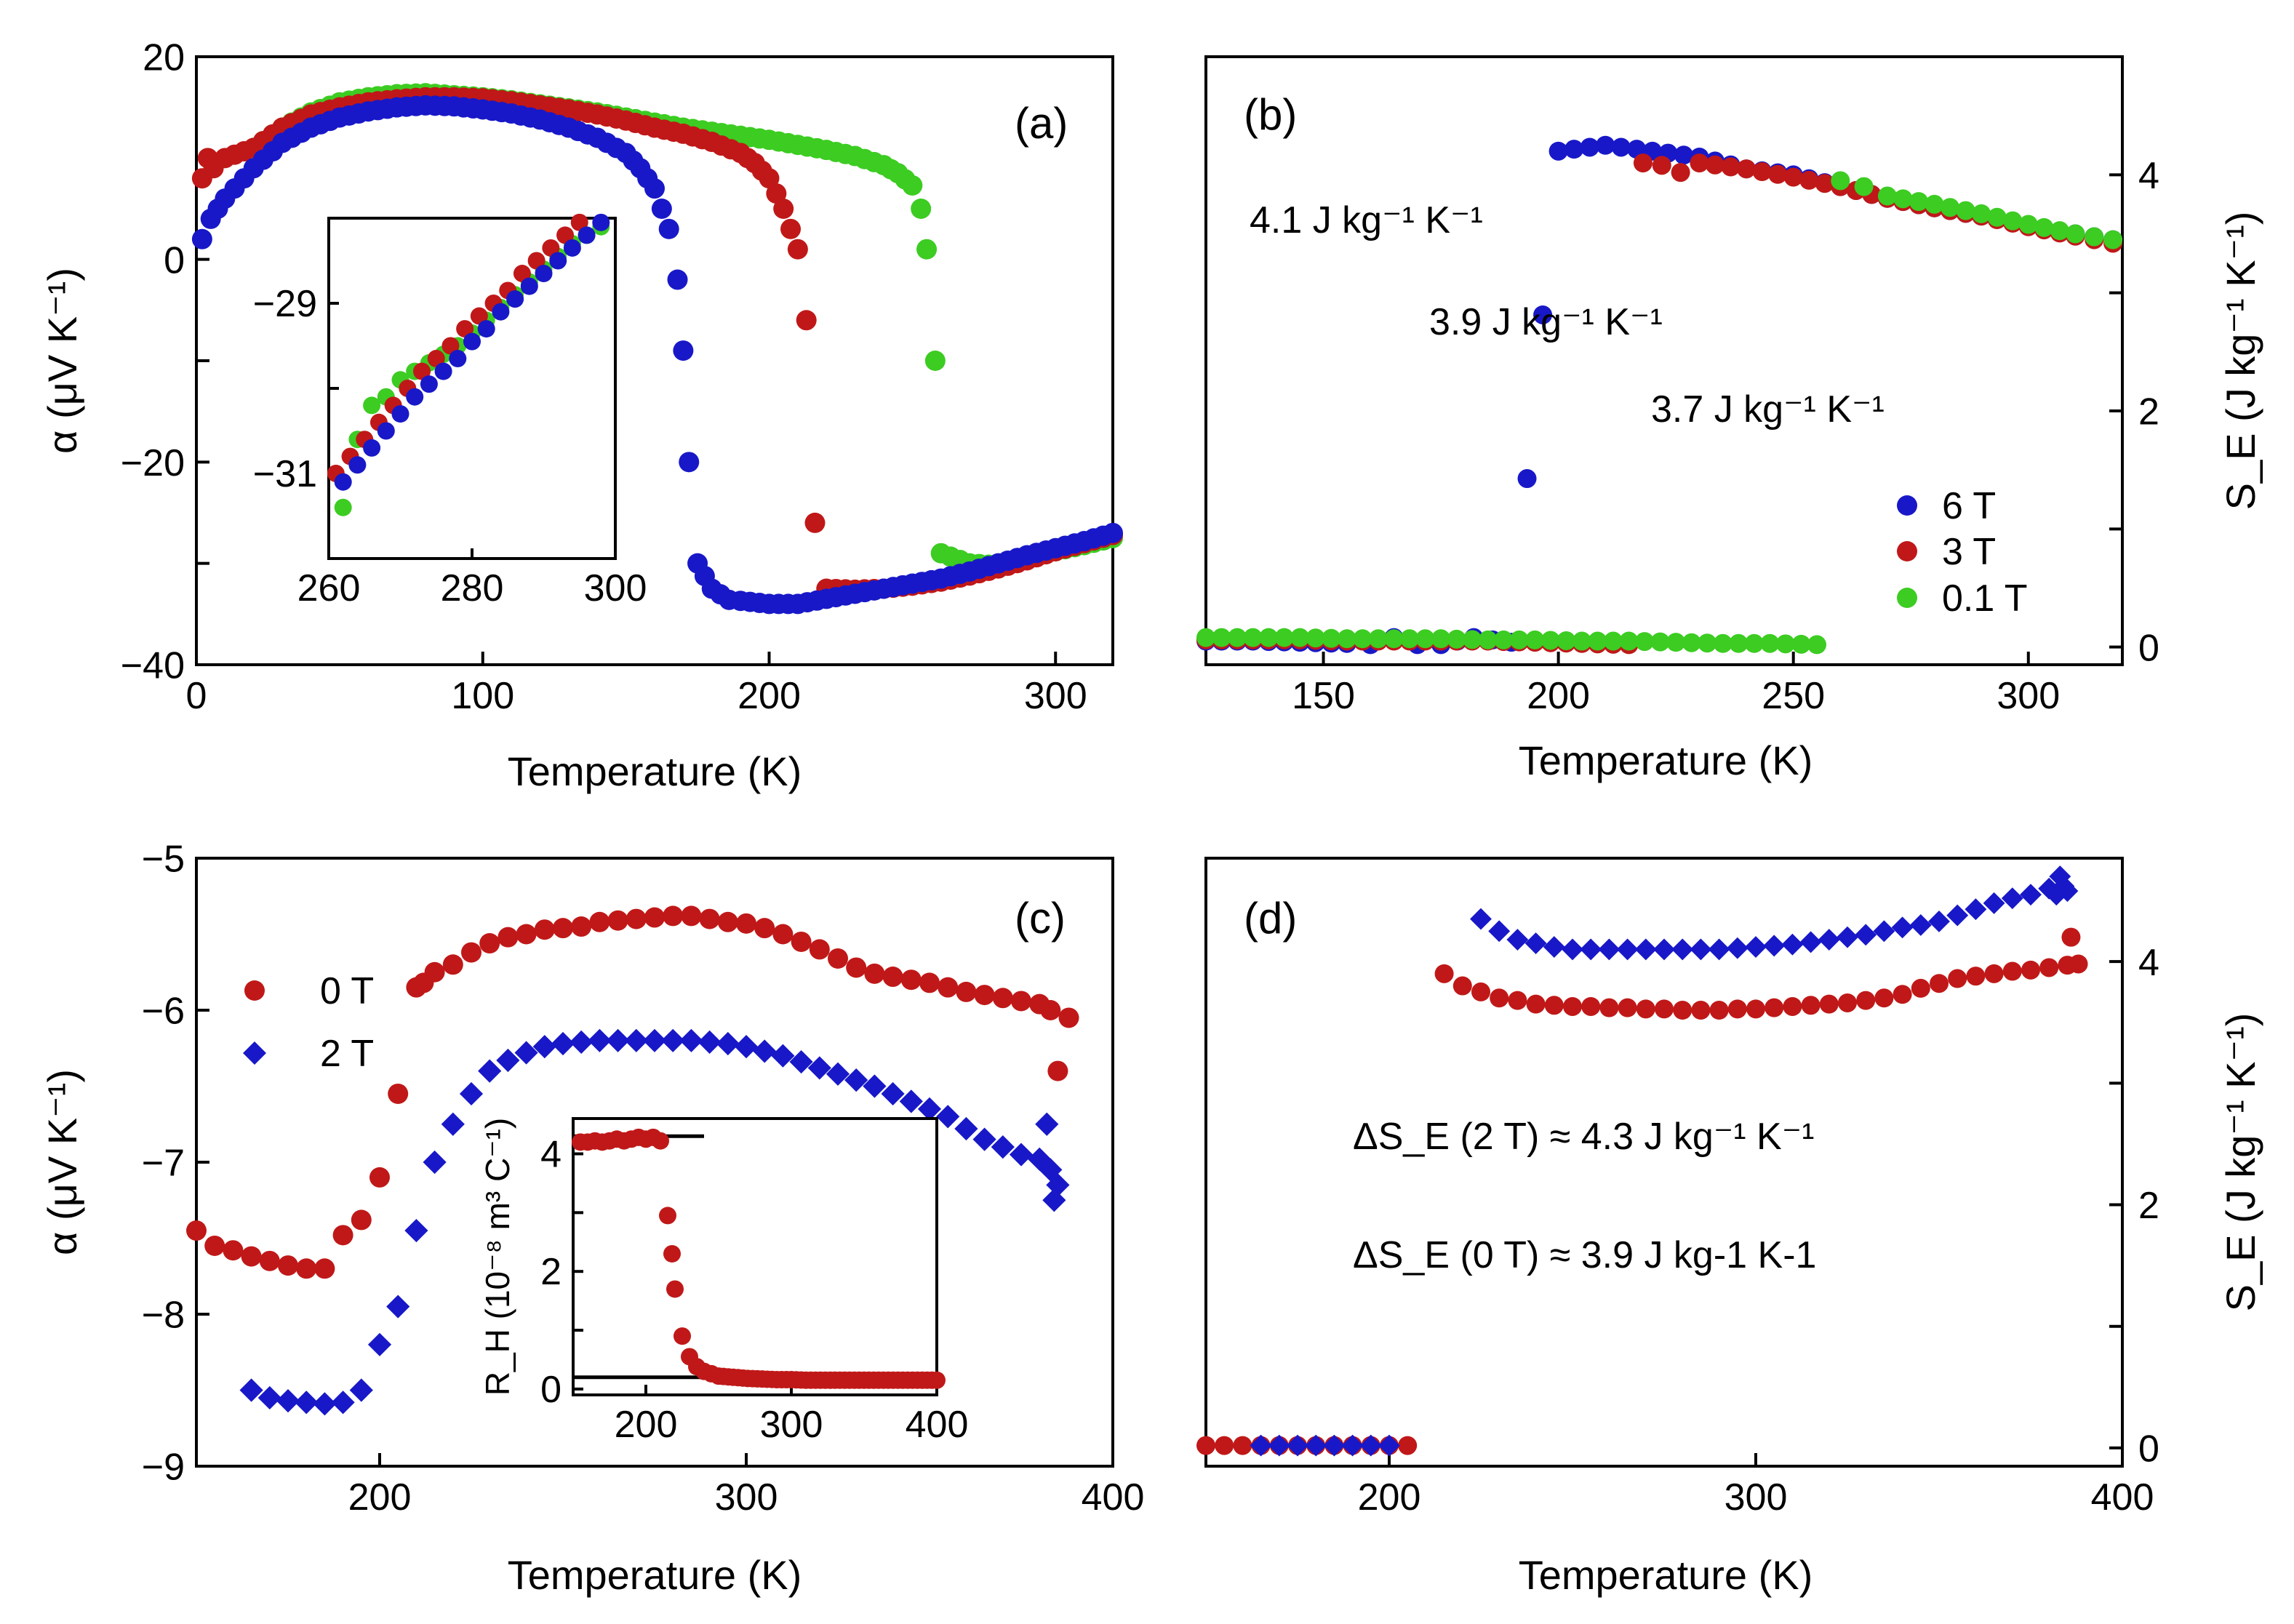 The height and width of the screenshot is (1624, 2294). Describe the element at coordinates (1907, 598) in the screenshot. I see `legend-marker-01t` at that location.